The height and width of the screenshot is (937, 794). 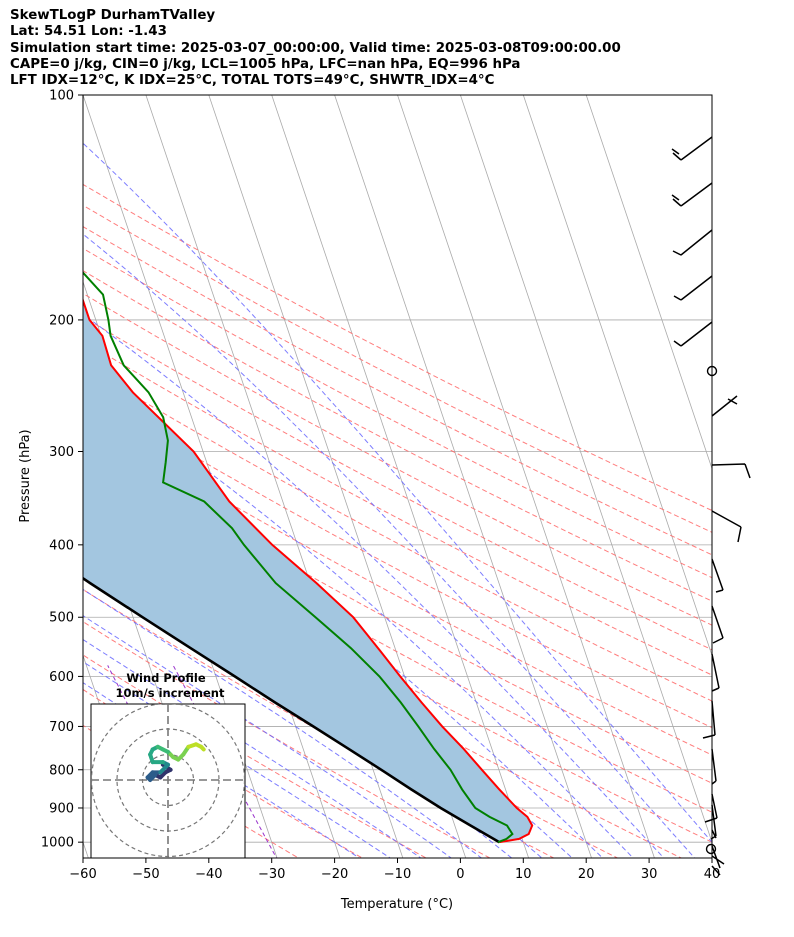 What do you see at coordinates (168, 765) in the screenshot?
I see `hodograph-inset: Wind Profile 10m/s increment` at bounding box center [168, 765].